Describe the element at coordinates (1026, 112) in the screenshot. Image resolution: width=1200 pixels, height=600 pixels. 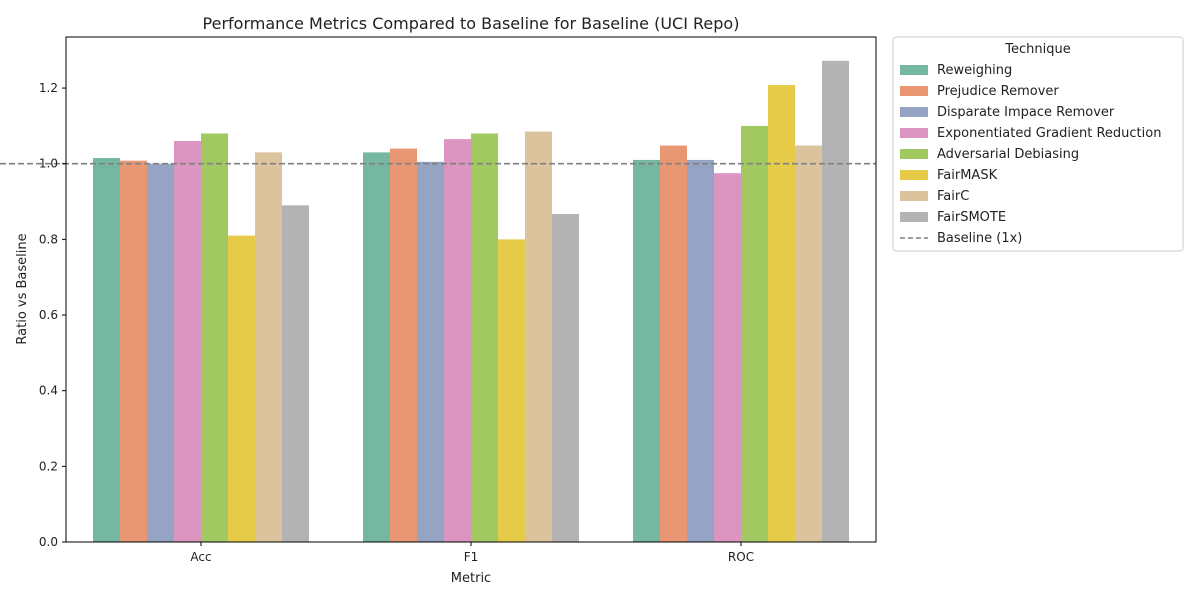
I see `legend-item-label: Disparate Impace Remover` at that location.